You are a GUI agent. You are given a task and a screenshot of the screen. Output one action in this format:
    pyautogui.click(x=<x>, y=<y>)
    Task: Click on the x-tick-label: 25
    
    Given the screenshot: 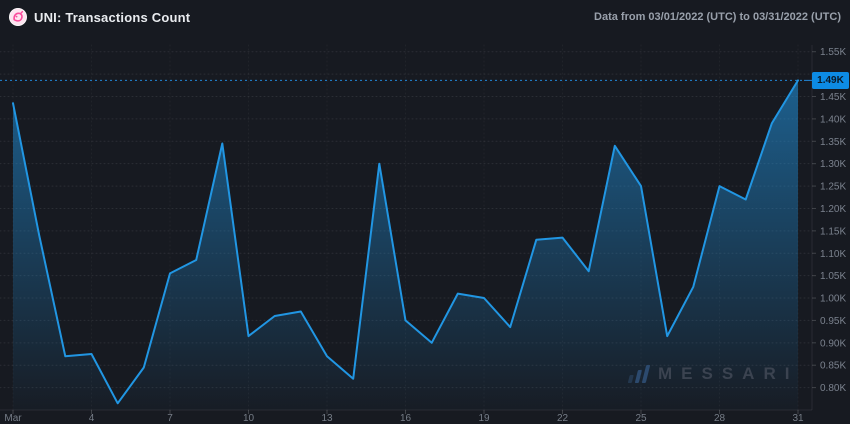 What is the action you would take?
    pyautogui.click(x=641, y=418)
    